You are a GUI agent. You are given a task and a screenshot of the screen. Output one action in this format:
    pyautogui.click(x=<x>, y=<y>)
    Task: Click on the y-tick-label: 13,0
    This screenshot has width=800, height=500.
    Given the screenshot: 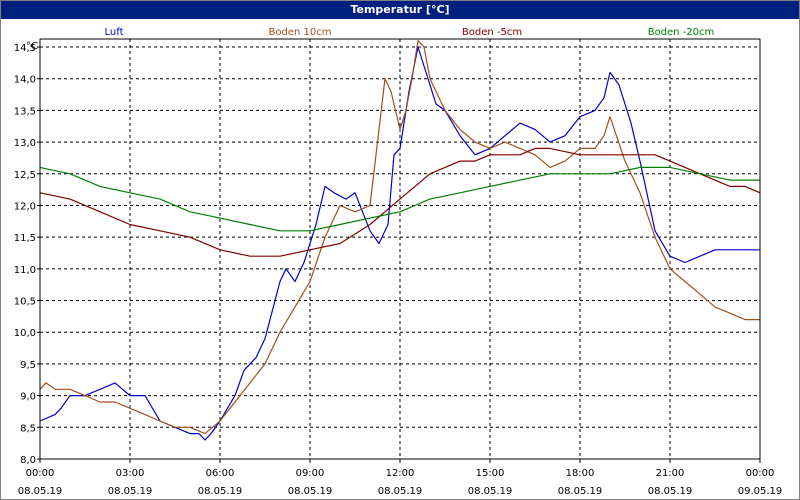 What is the action you would take?
    pyautogui.click(x=25, y=143)
    